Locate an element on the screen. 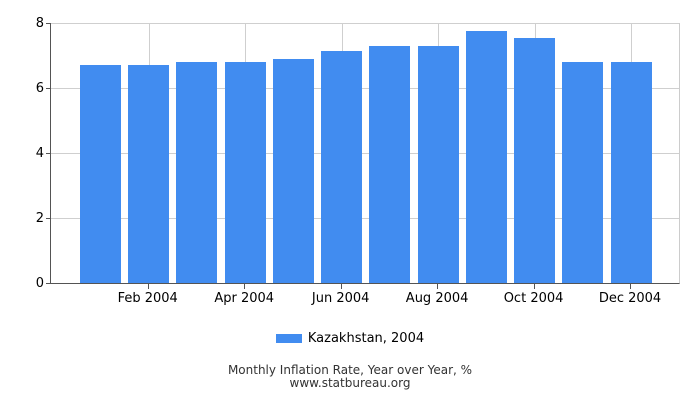  chart-source: www.statbureau.org is located at coordinates (350, 383).